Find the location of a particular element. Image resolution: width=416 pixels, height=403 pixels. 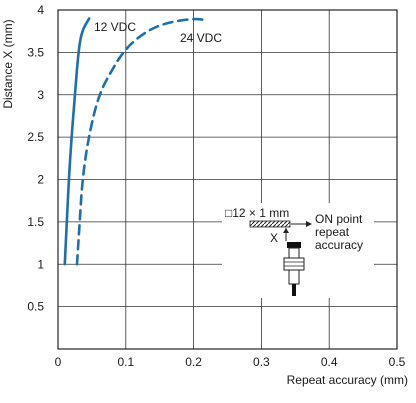

series-label-12vdc: 12 VDC is located at coordinates (115, 27).